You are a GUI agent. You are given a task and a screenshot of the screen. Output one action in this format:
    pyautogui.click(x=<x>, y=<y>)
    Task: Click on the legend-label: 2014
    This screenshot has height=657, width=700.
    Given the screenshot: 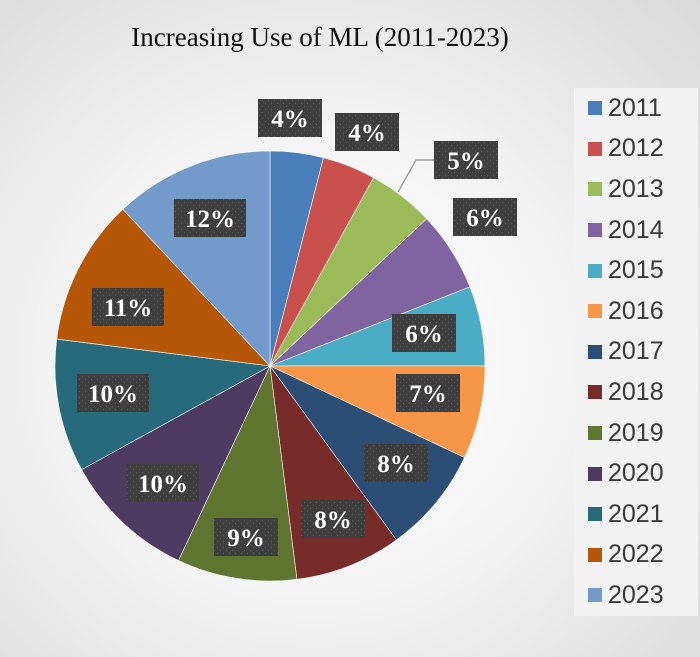 What is the action you would take?
    pyautogui.click(x=636, y=229)
    